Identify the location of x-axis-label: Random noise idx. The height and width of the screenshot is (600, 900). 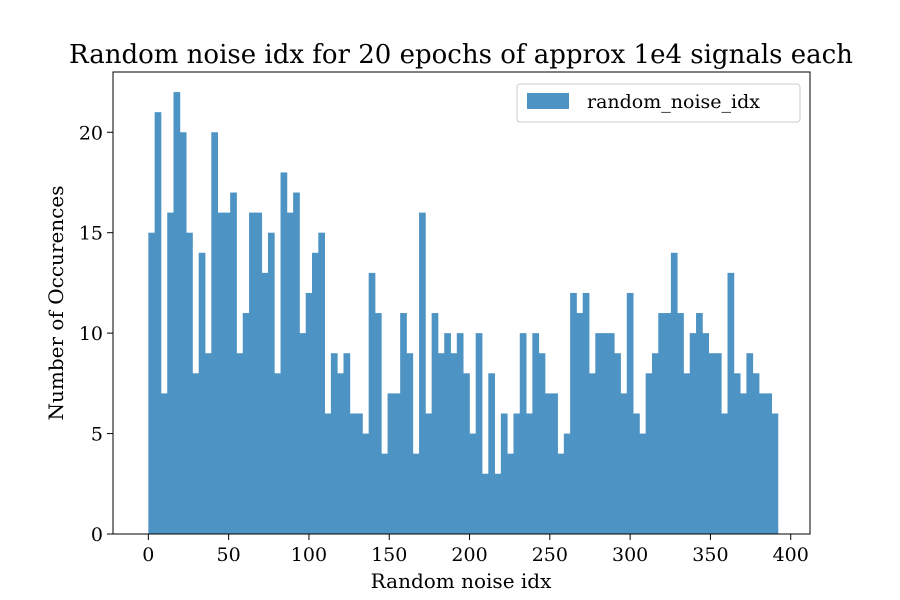
(461, 581).